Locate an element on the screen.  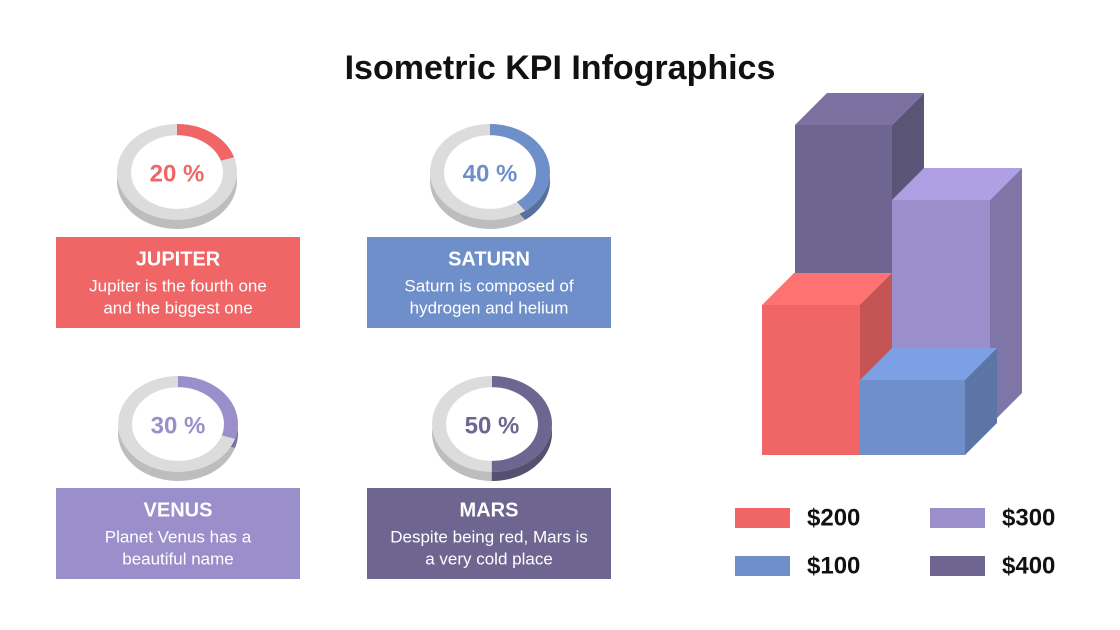
kpi-name: MARS is located at coordinates (489, 510).